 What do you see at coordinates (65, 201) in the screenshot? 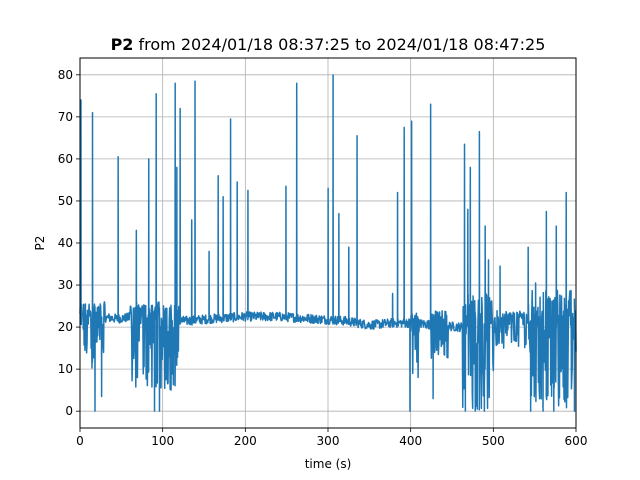
I see `y-tick-label: 50` at bounding box center [65, 201].